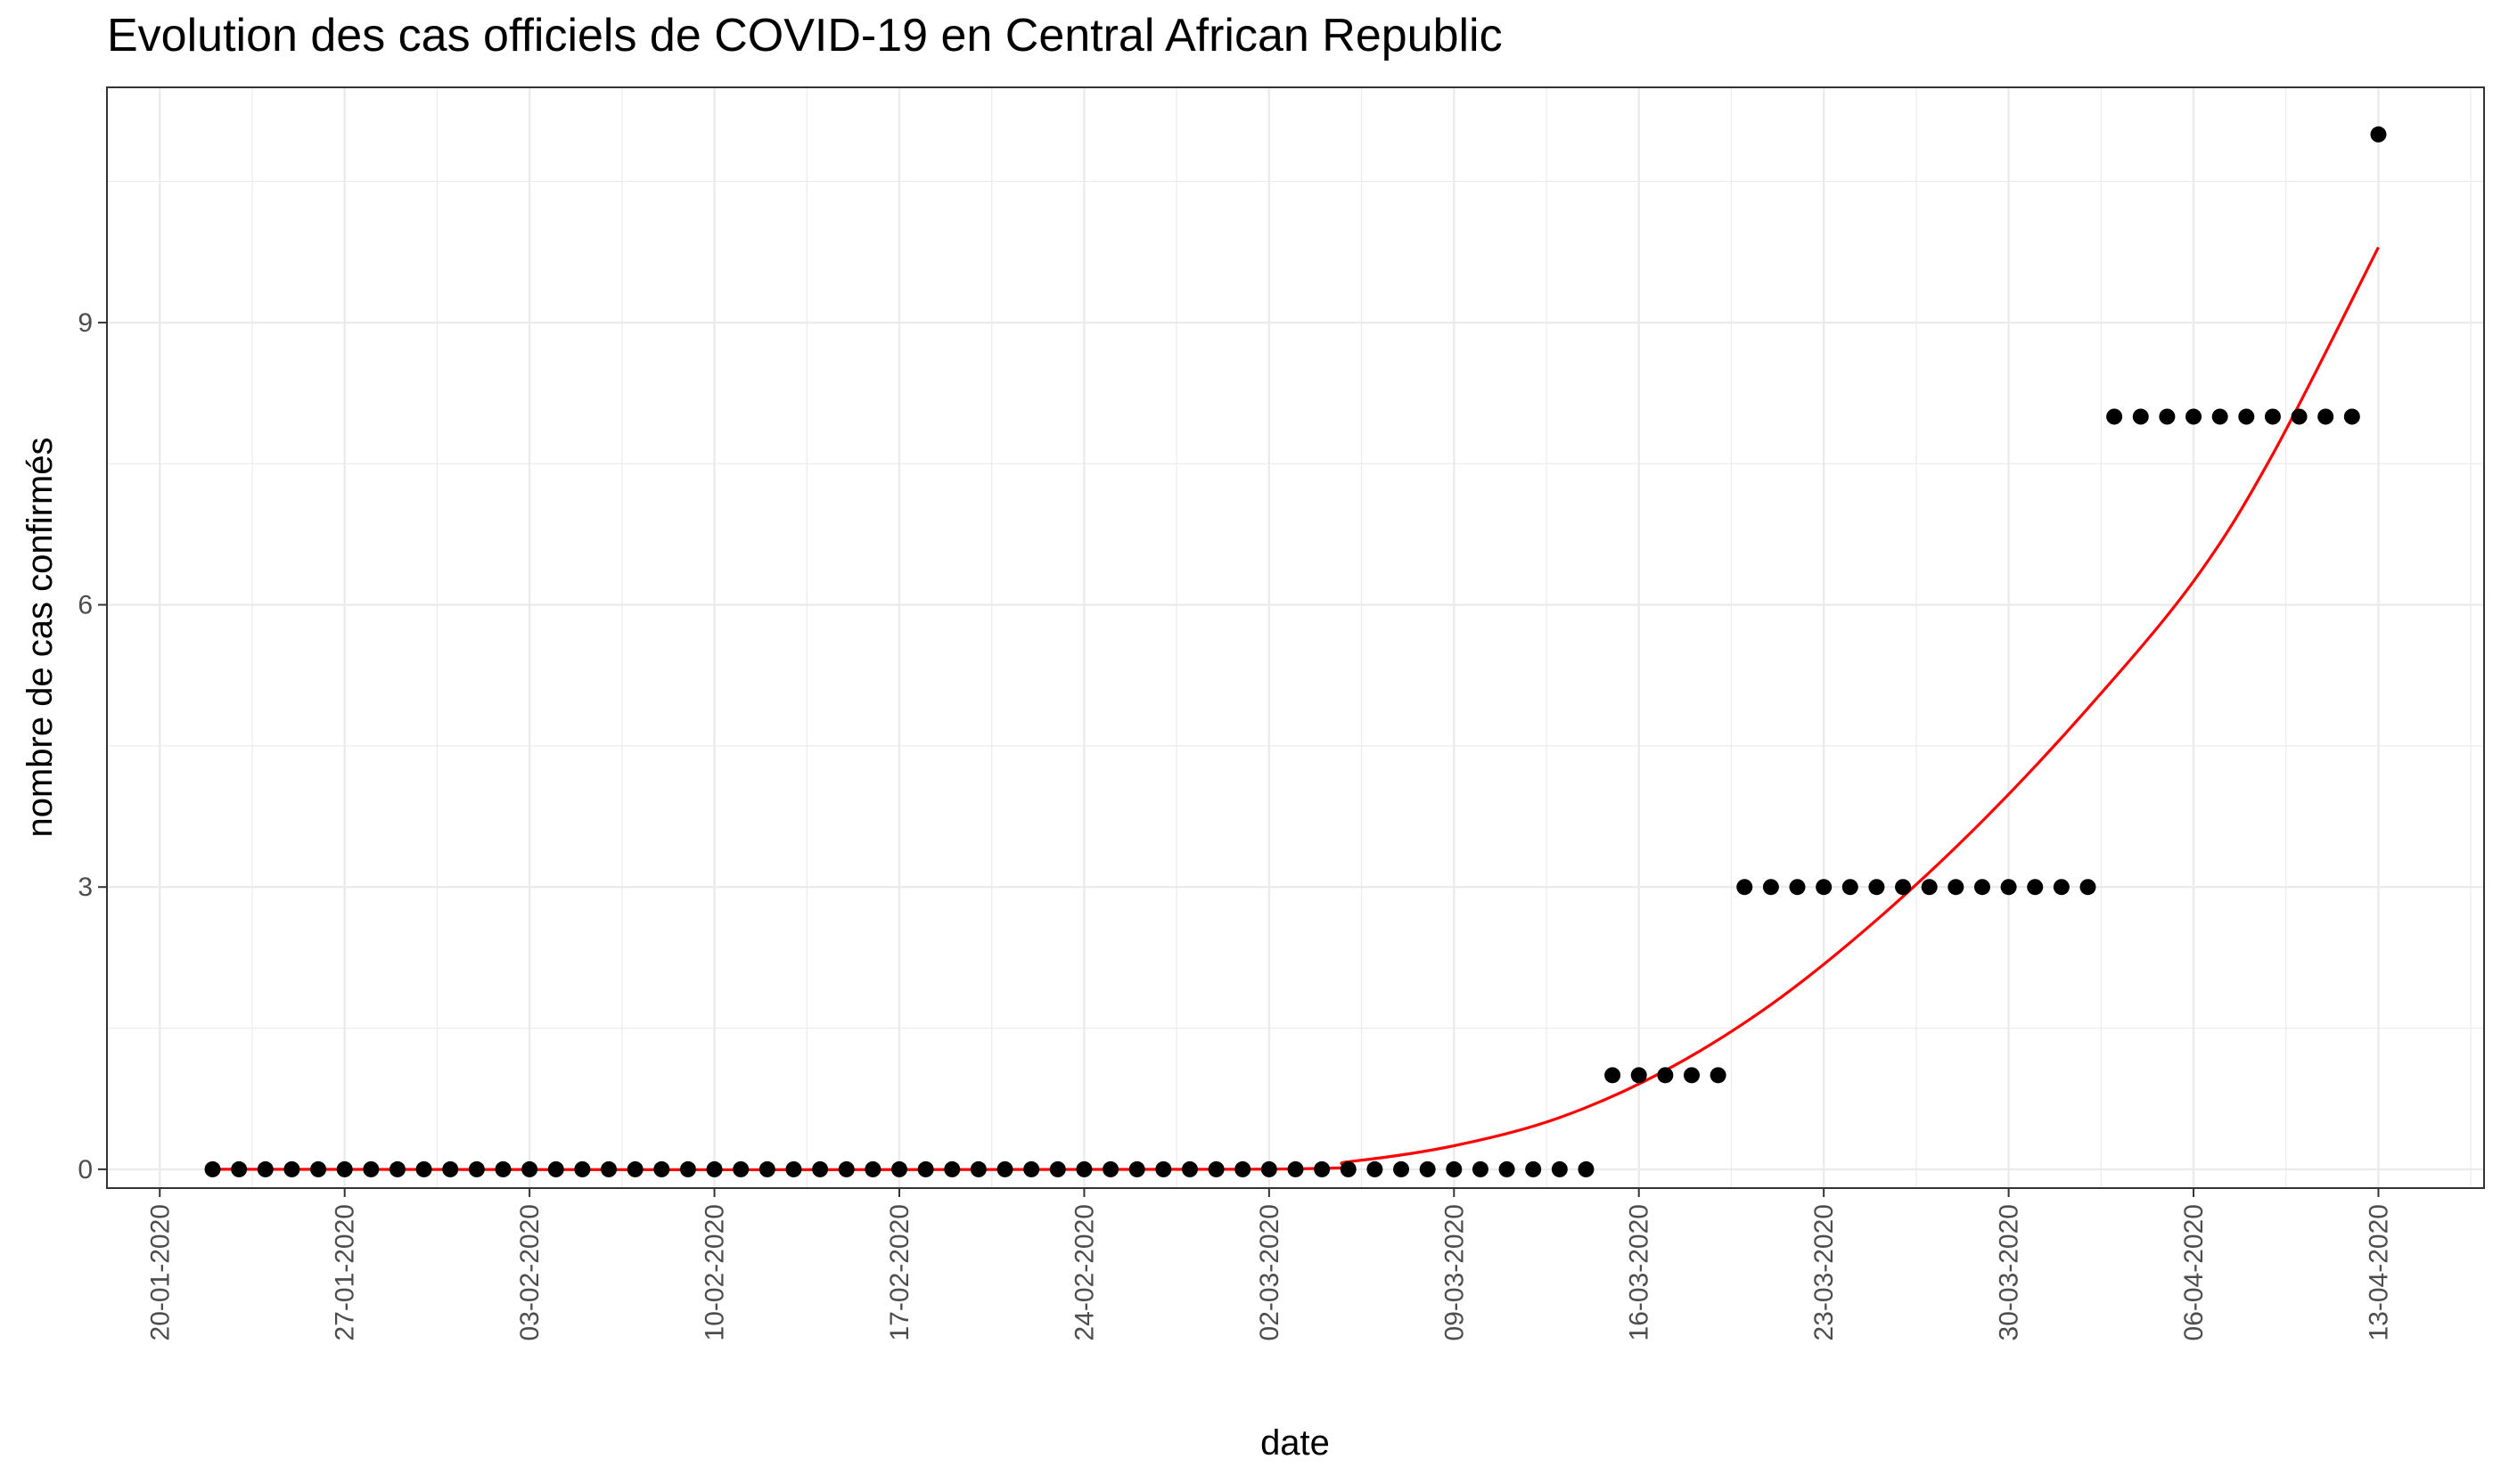  I want to click on x-tick-label: 20-01-2020, so click(160, 1272).